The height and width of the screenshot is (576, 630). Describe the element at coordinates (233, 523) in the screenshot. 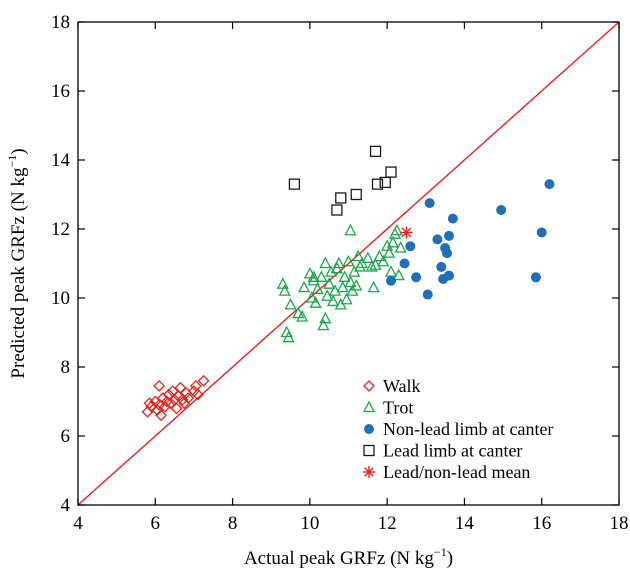

I see `x-tick-label: 8` at that location.